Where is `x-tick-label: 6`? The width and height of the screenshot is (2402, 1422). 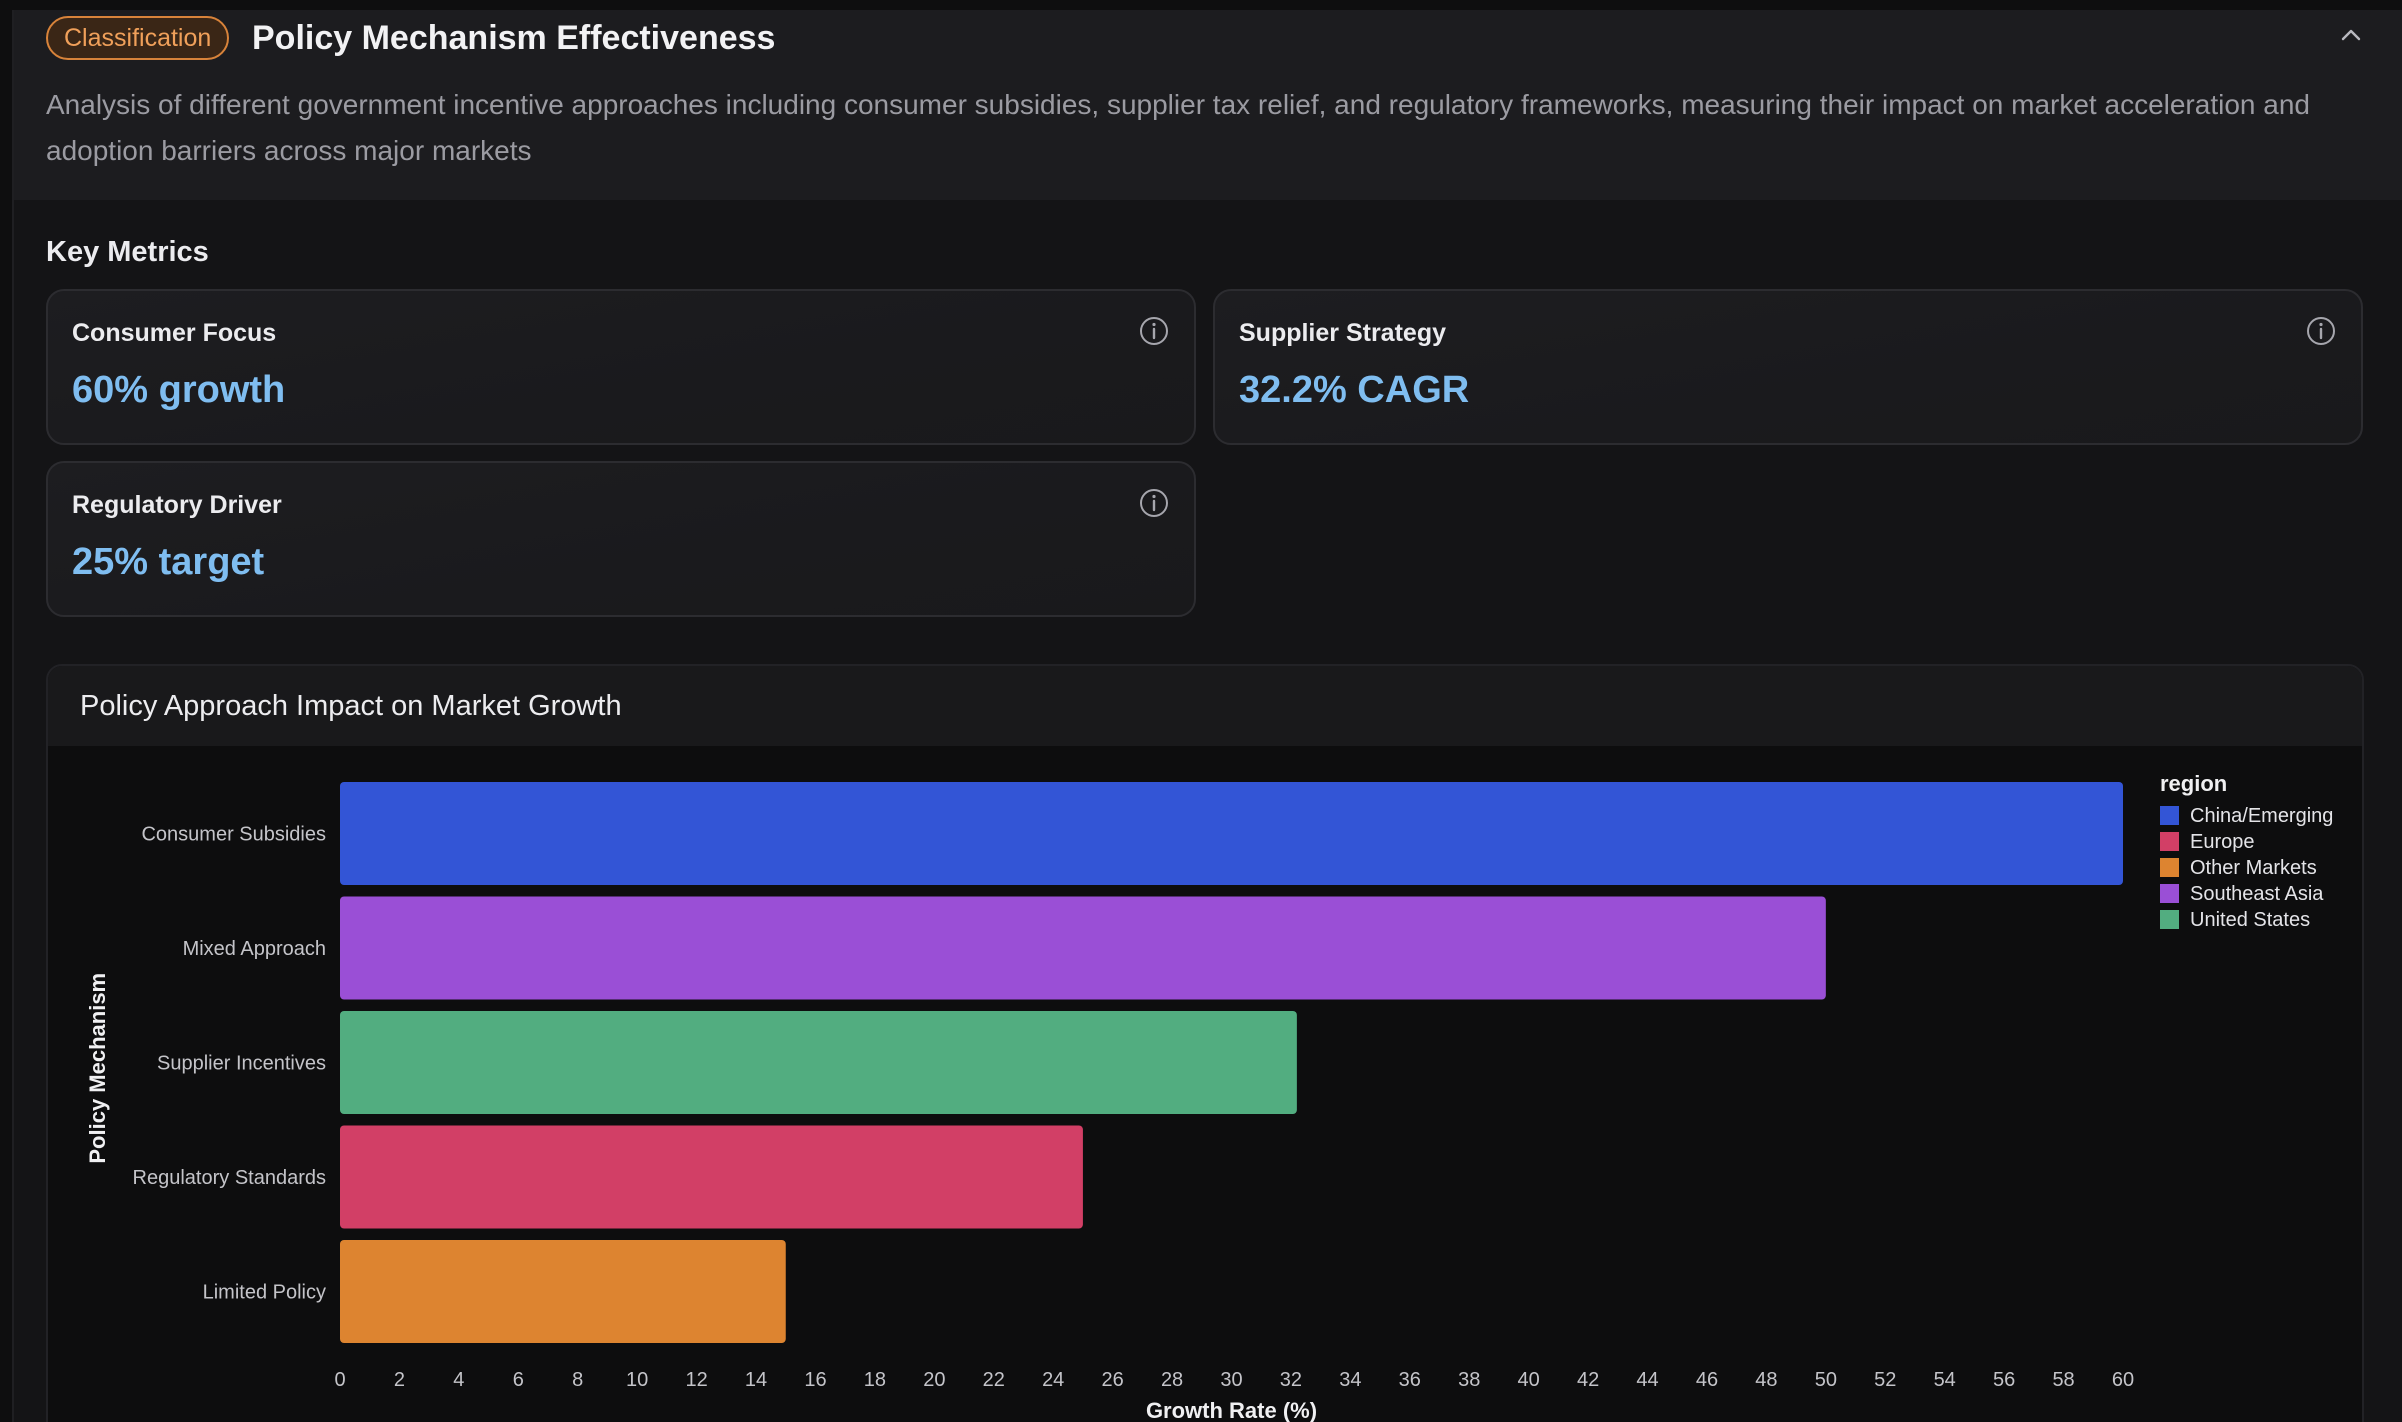 x-tick-label: 6 is located at coordinates (518, 1380).